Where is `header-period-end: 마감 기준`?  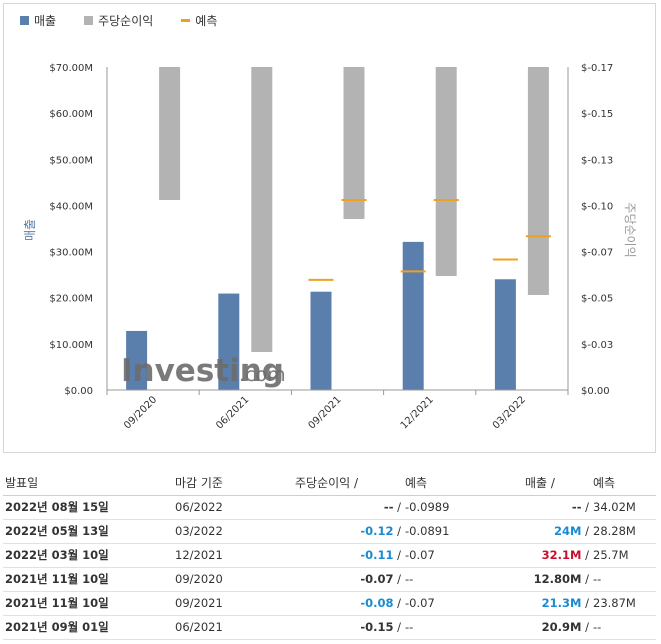 header-period-end: 마감 기준 is located at coordinates (233, 483).